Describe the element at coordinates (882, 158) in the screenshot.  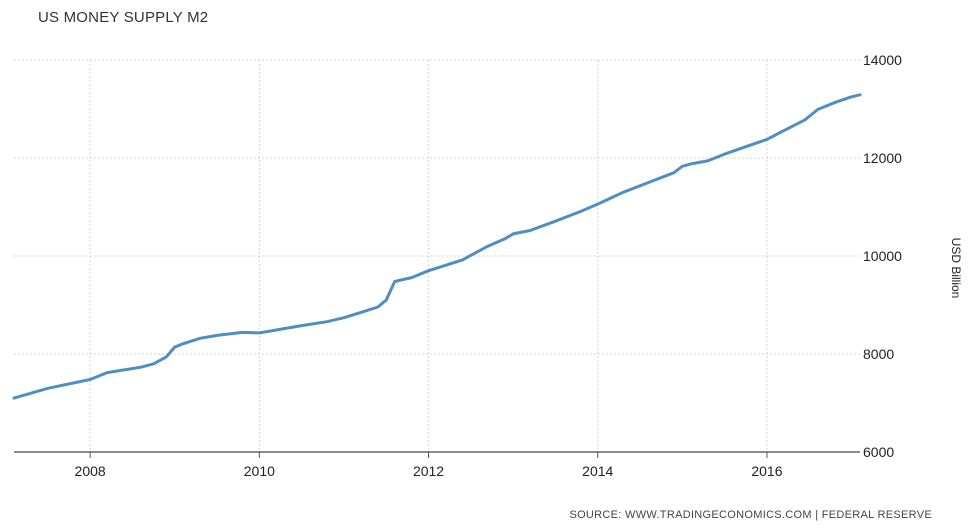
I see `y-tick-label: 12000` at that location.